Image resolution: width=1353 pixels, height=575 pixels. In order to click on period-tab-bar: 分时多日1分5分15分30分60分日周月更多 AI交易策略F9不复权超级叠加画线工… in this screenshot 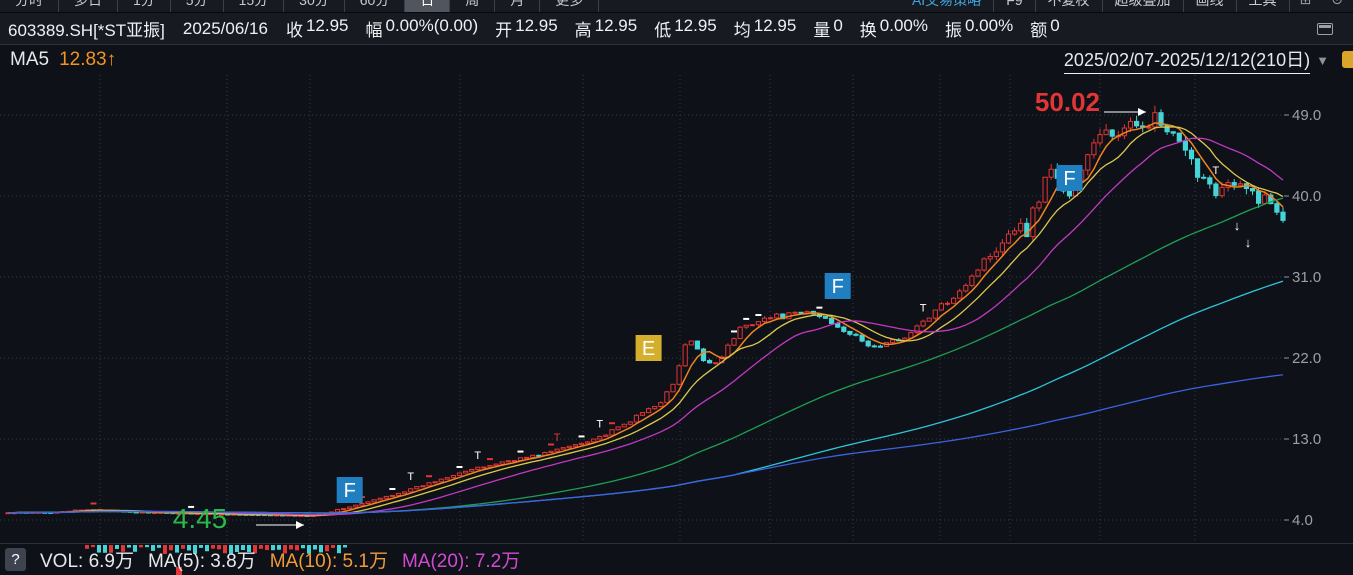, I will do `click(676, 6)`.